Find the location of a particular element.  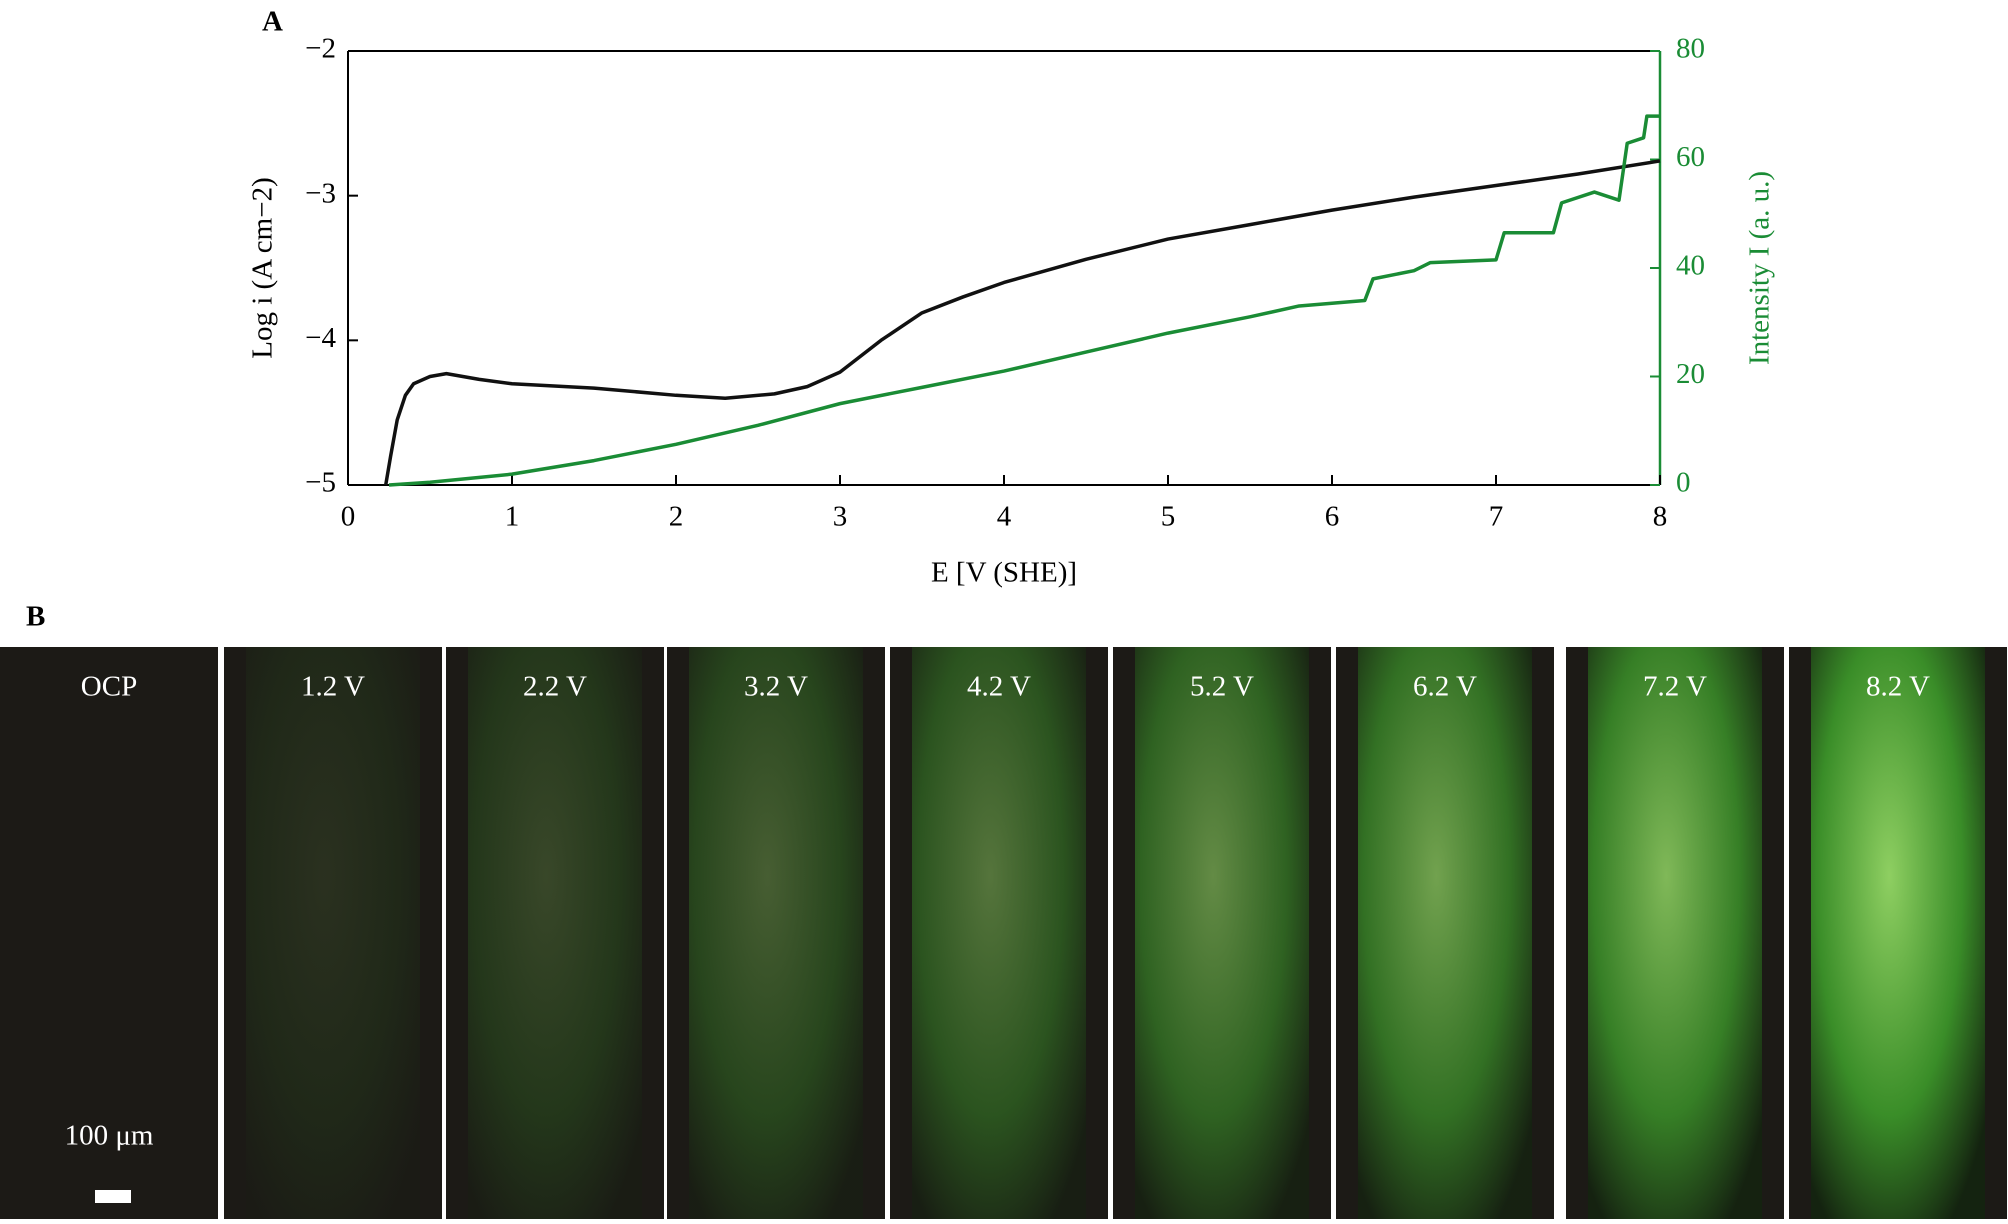

y2-tick-label: 0 is located at coordinates (1683, 483).